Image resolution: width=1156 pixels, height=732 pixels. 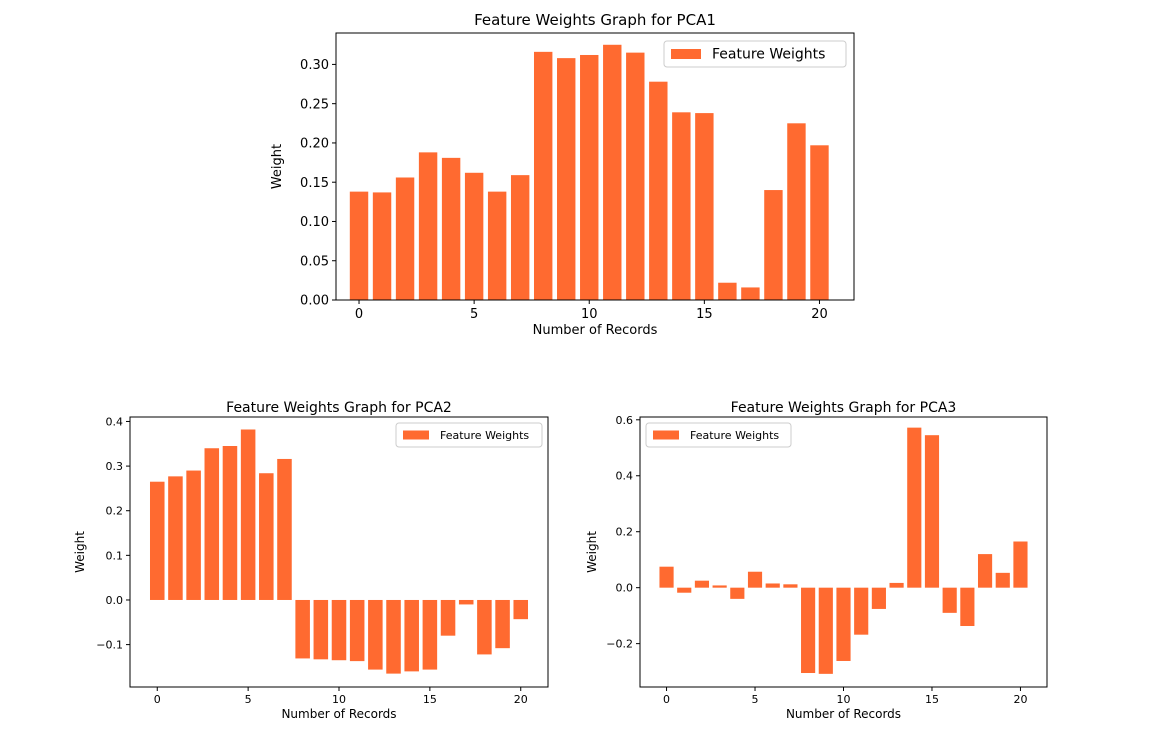 What do you see at coordinates (314, 144) in the screenshot?
I see `y-tick-label: 0.20` at bounding box center [314, 144].